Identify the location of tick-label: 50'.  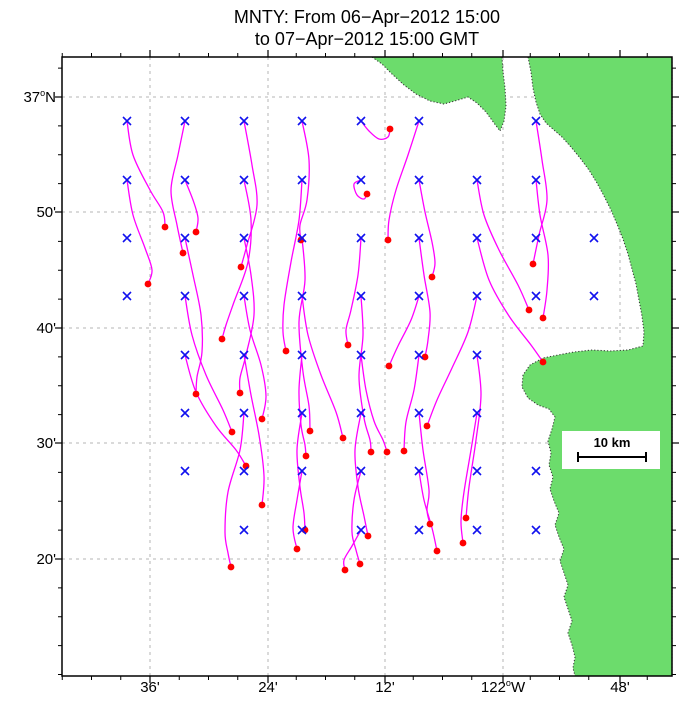
(46, 212).